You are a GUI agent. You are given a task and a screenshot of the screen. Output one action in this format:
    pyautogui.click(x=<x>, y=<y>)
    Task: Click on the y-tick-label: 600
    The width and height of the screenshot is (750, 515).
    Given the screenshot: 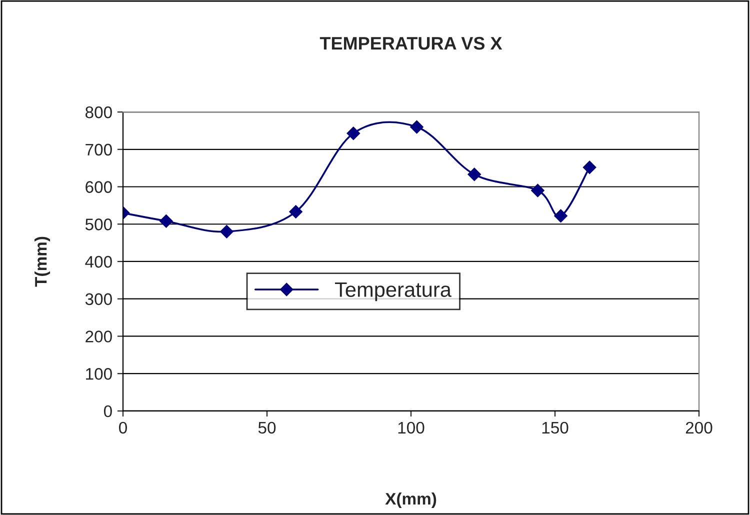 What is the action you would take?
    pyautogui.click(x=99, y=187)
    